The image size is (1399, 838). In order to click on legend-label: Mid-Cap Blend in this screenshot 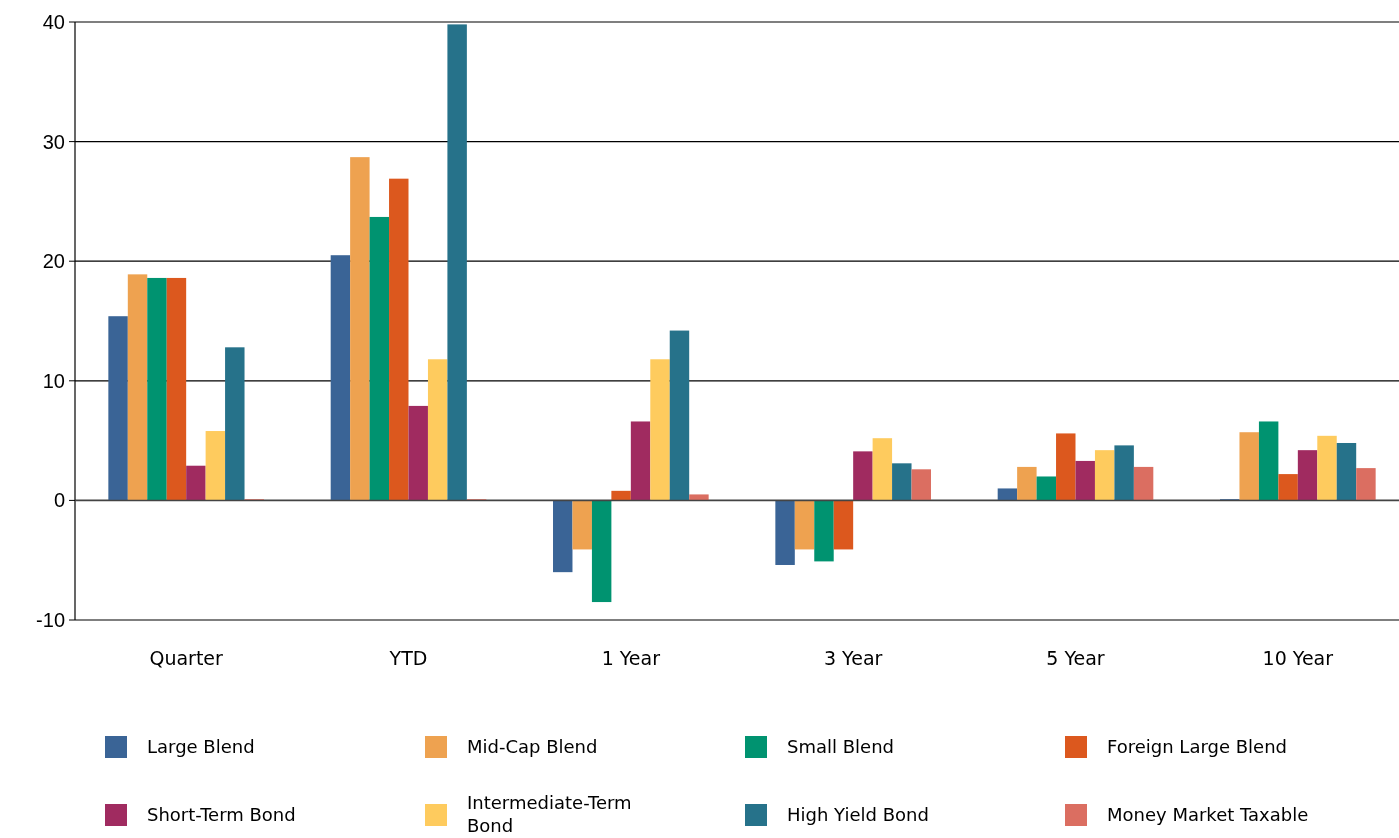, I will do `click(532, 747)`.